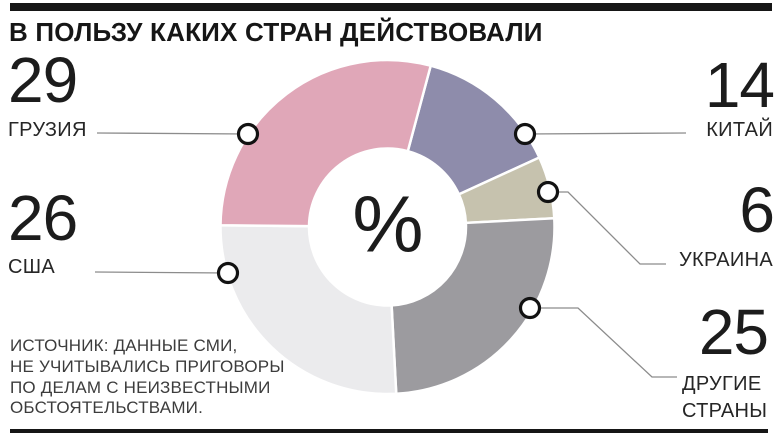  What do you see at coordinates (391, 7) in the screenshot?
I see `top-rule` at bounding box center [391, 7].